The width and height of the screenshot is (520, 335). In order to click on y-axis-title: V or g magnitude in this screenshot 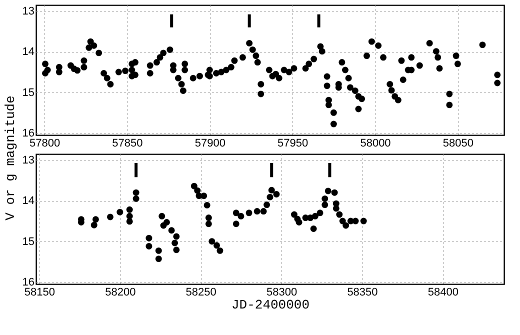, I will do `click(10, 158)`.